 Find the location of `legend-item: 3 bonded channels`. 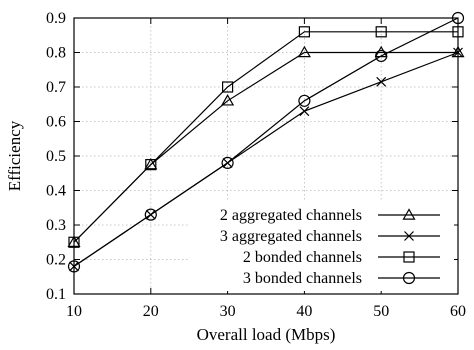

legend-item: 3 bonded channels is located at coordinates (341, 278).